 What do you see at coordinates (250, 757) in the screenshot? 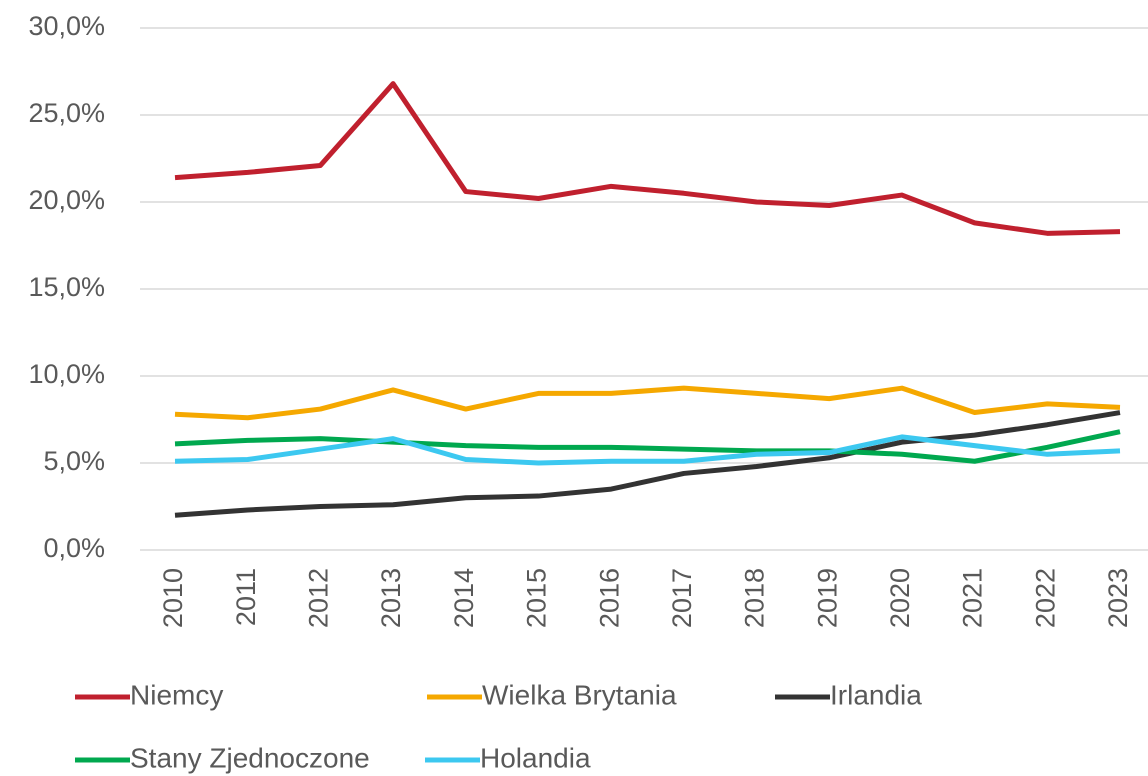
I see `legend-label: Stany Zjednoczone` at bounding box center [250, 757].